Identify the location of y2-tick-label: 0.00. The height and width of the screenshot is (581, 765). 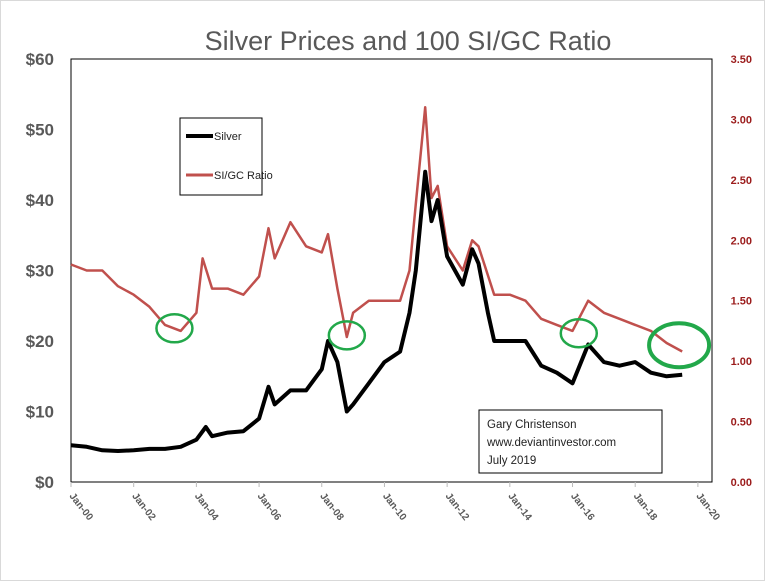
(741, 483).